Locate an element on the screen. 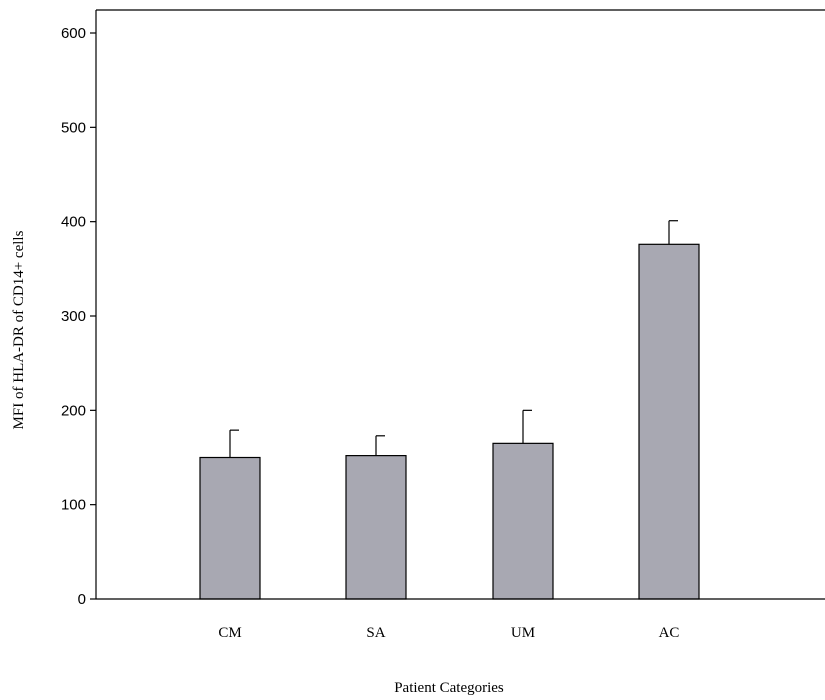 The image size is (825, 700). y-tick-label: 600 is located at coordinates (73, 33).